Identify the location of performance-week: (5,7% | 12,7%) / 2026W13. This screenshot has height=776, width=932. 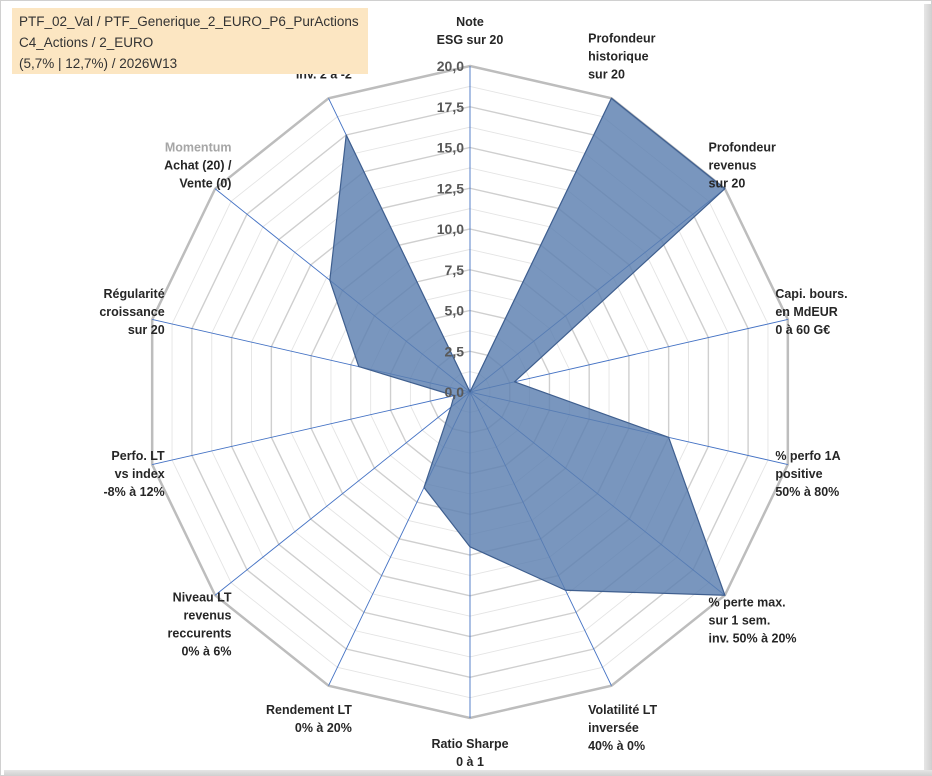
(98, 63).